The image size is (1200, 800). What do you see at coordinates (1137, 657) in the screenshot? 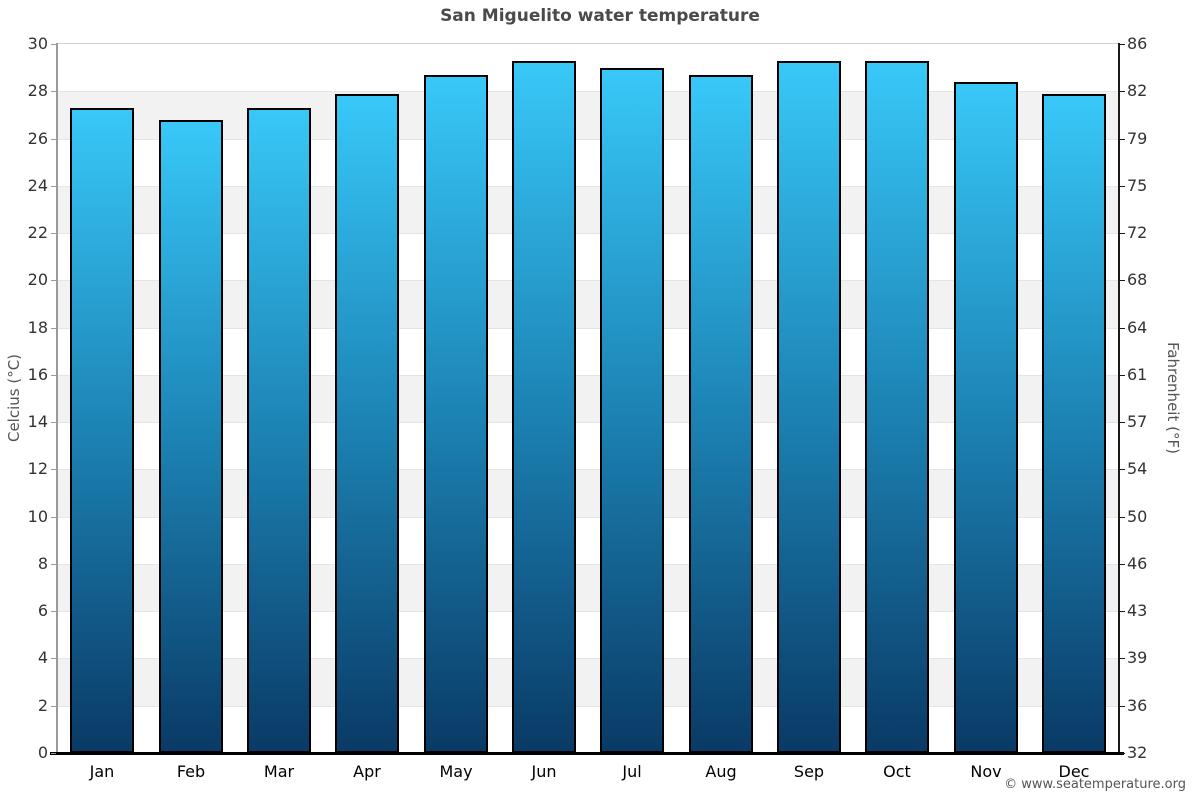
I see `y-tick-right-39: 39` at bounding box center [1137, 657].